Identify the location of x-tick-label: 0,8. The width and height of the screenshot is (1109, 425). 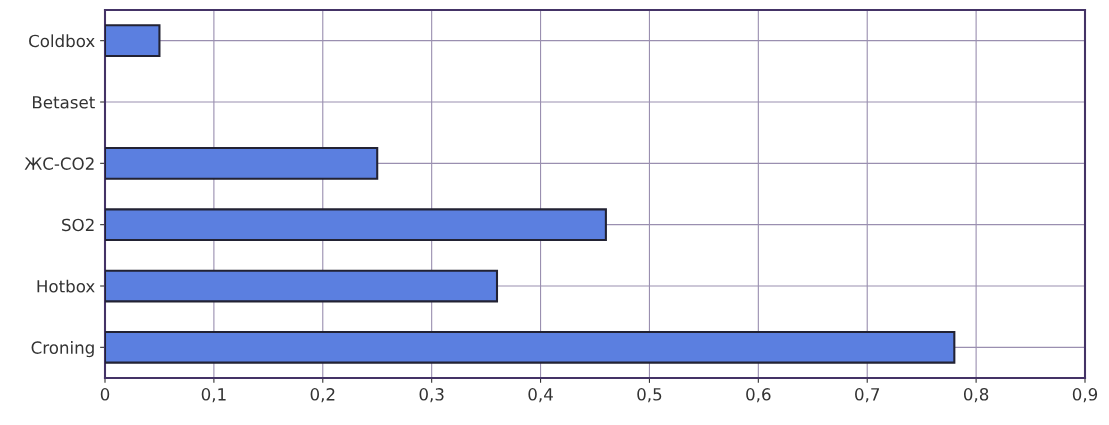
(976, 395).